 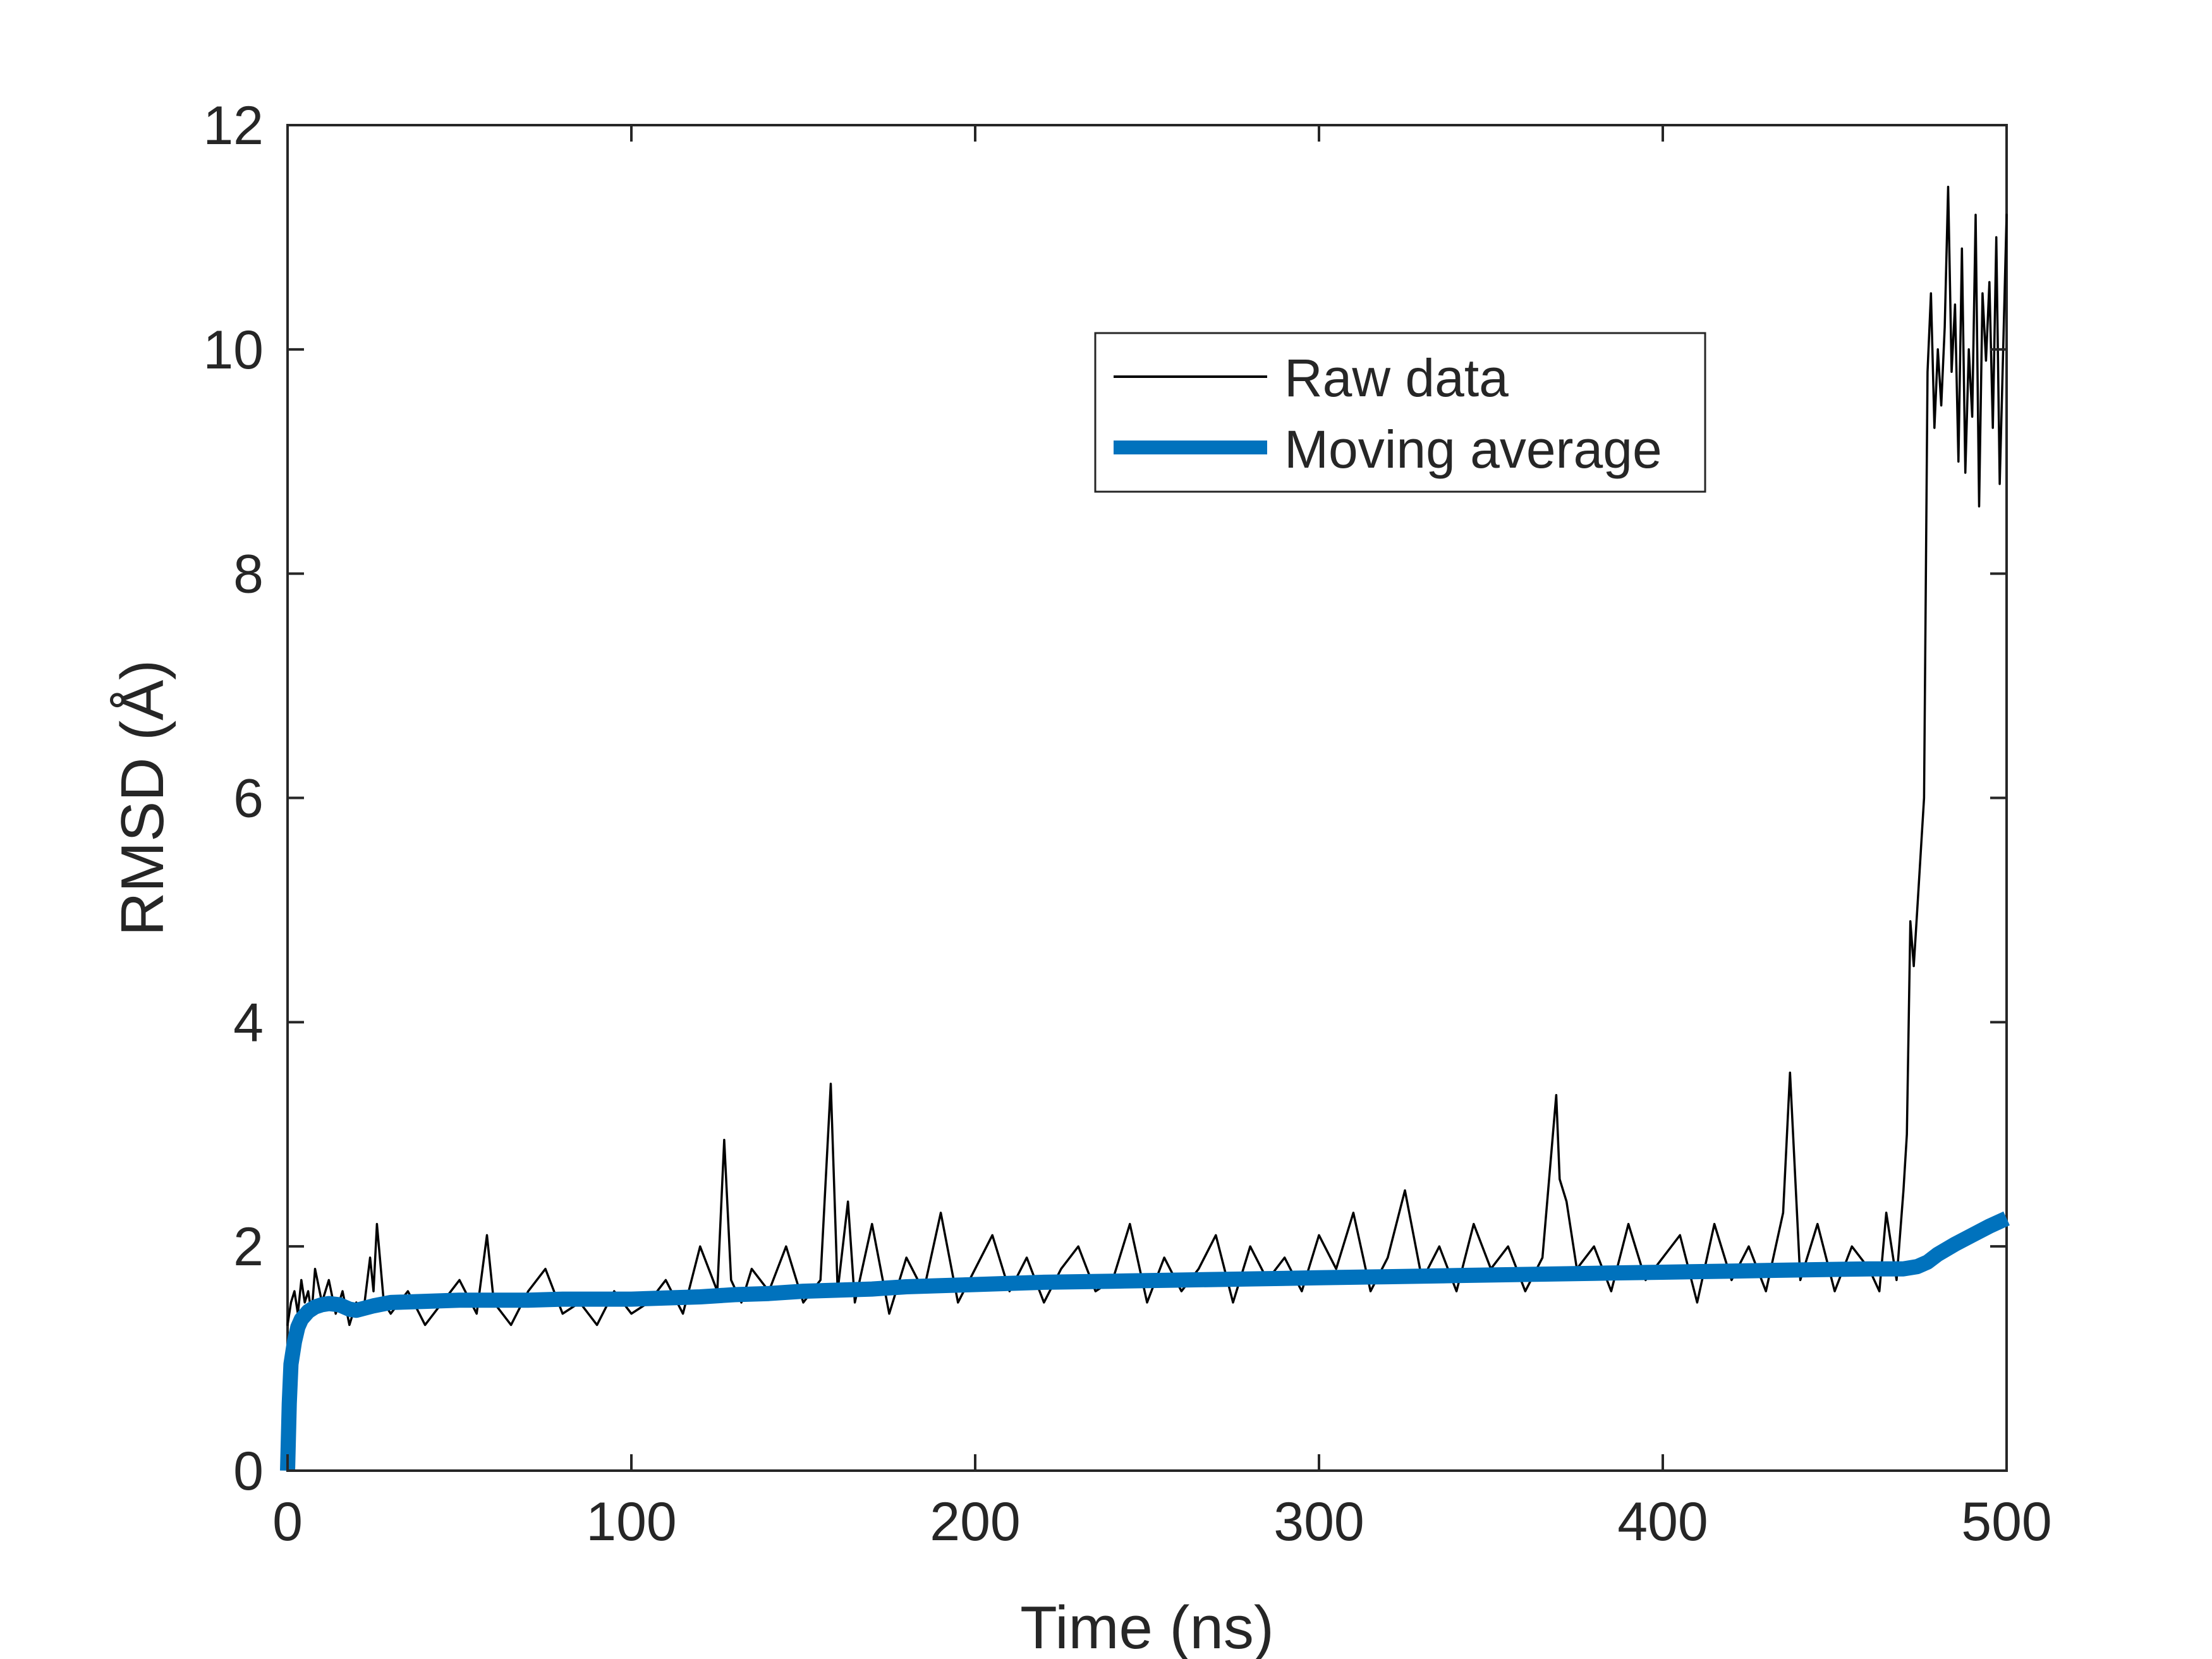 I want to click on x-tick-label: 200, so click(x=975, y=1522).